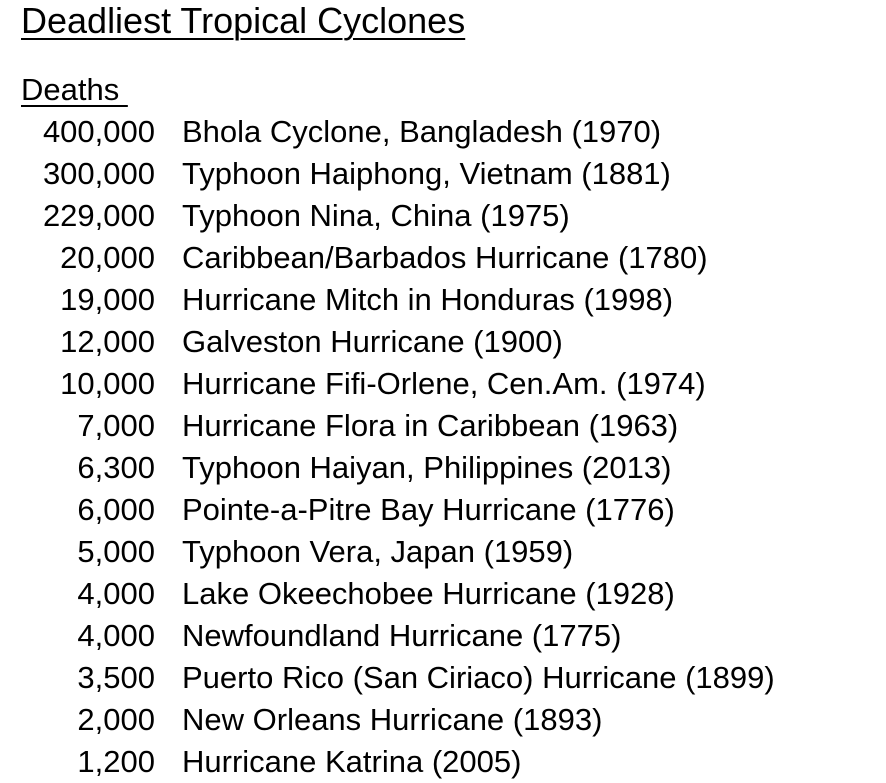 The image size is (886, 783). What do you see at coordinates (98, 173) in the screenshot?
I see `deaths-value: 300,000` at bounding box center [98, 173].